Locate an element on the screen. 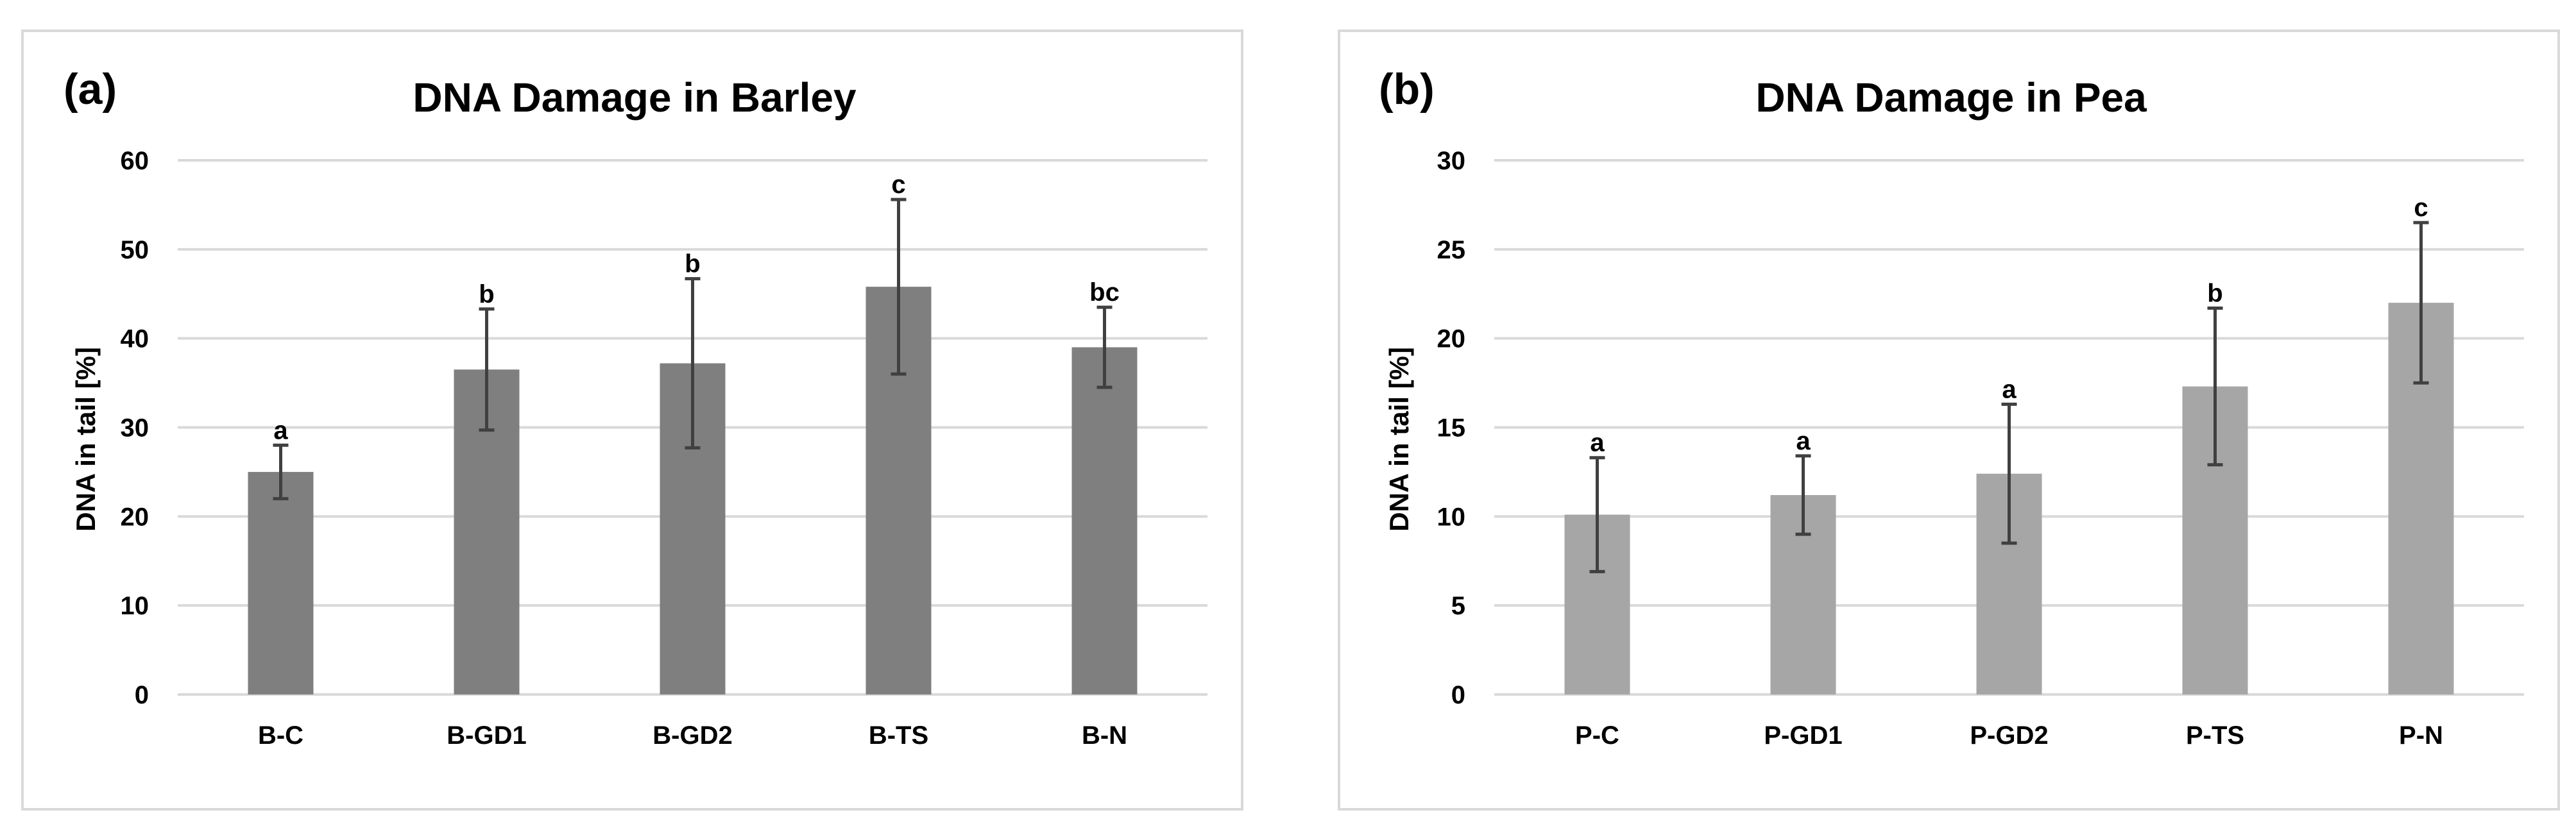  y-ticks: 0 5 10 15 20 25 30 is located at coordinates (1452, 428).